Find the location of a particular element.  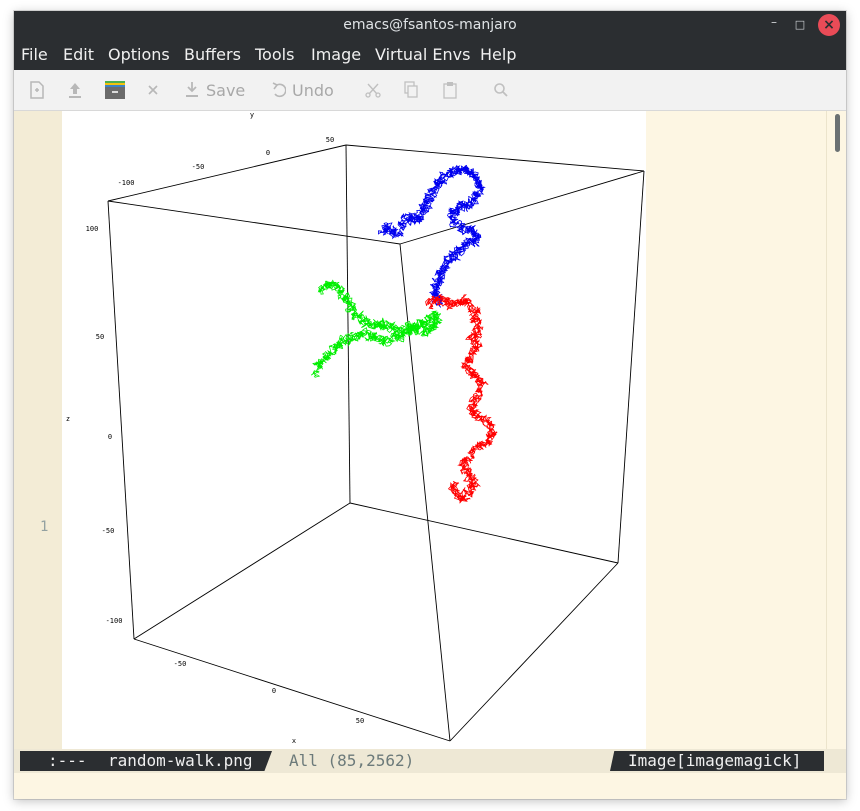

title-bar: emacs@fsantos-manjaro – □ × is located at coordinates (430, 25).